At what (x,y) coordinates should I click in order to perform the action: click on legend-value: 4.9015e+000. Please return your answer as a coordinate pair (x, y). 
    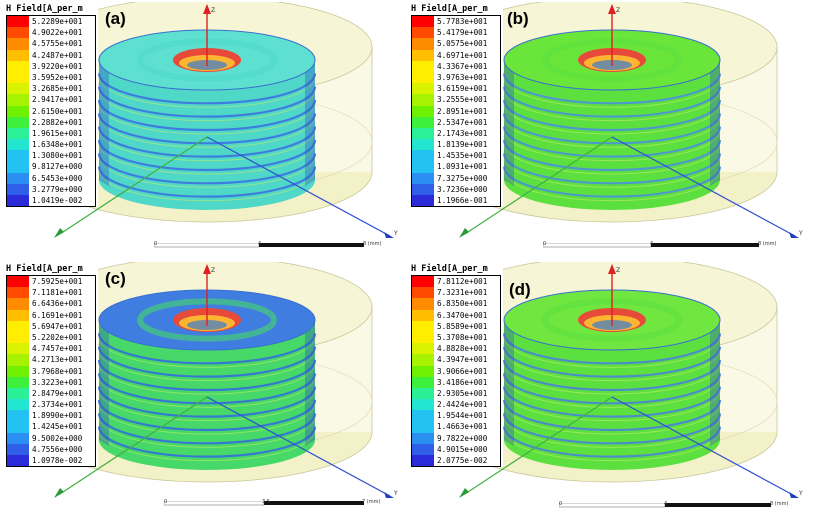
    Looking at the image, I should click on (462, 449).